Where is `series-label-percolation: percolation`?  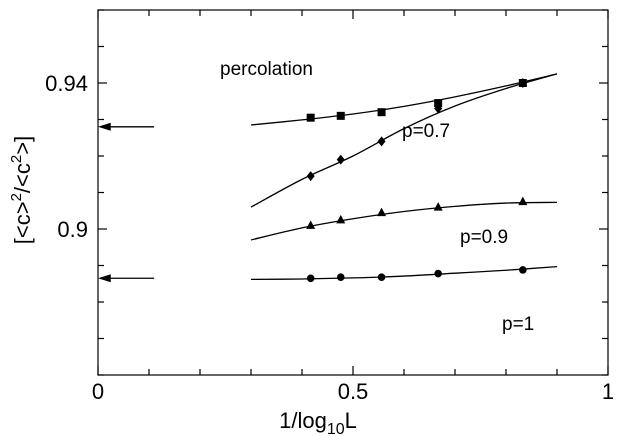 series-label-percolation: percolation is located at coordinates (266, 69).